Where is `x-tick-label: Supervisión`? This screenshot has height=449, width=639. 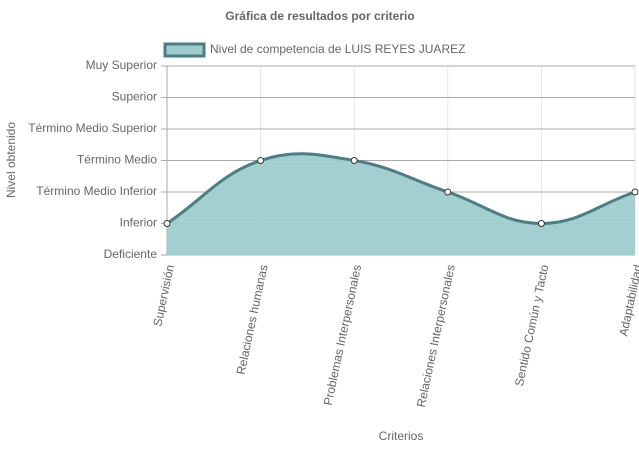
x-tick-label: Supervisión is located at coordinates (163, 295).